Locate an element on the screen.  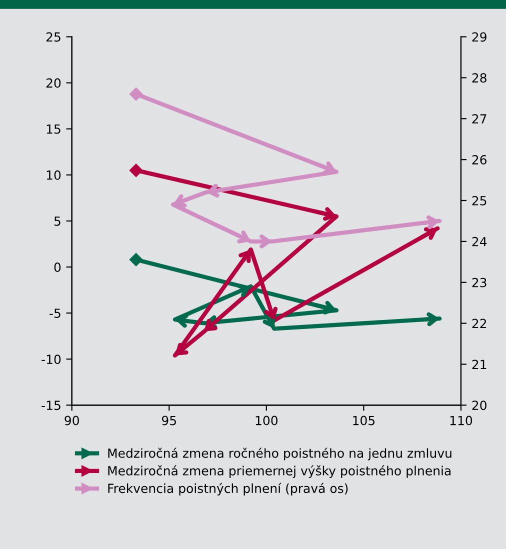
x-tick-label: 95 is located at coordinates (169, 421).